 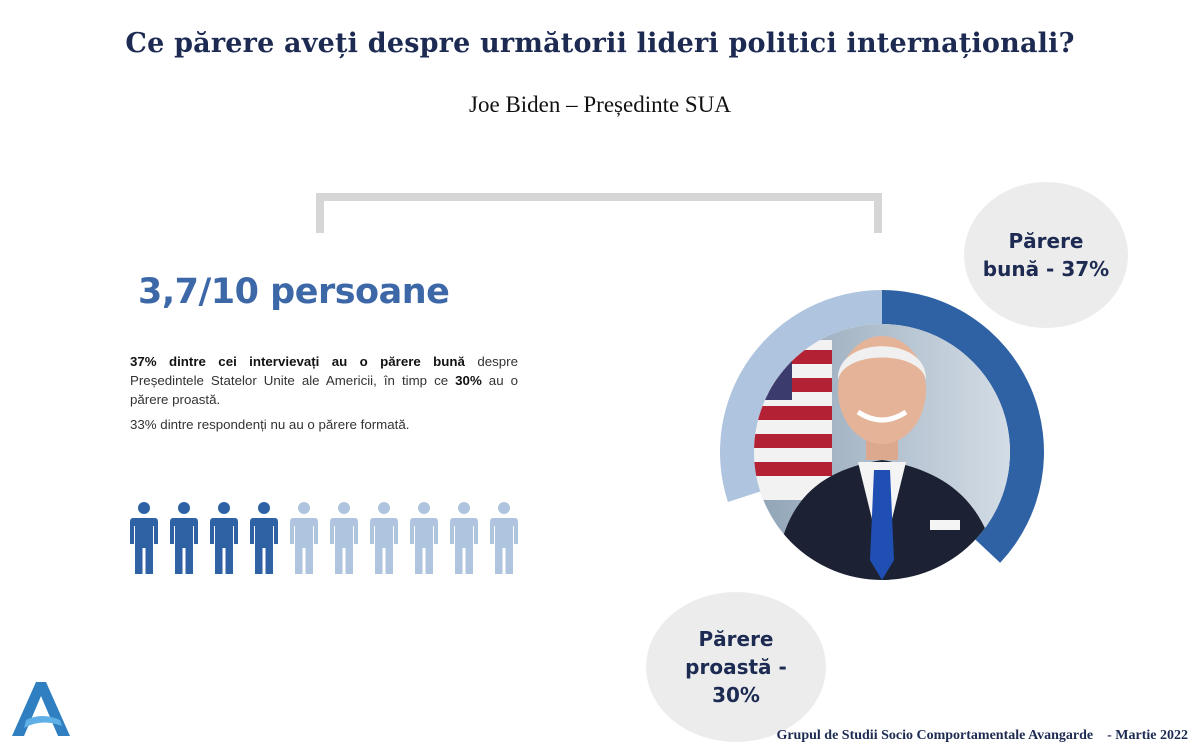 I want to click on bad-opinion-label: Părere proastă - 30%, so click(x=736, y=667).